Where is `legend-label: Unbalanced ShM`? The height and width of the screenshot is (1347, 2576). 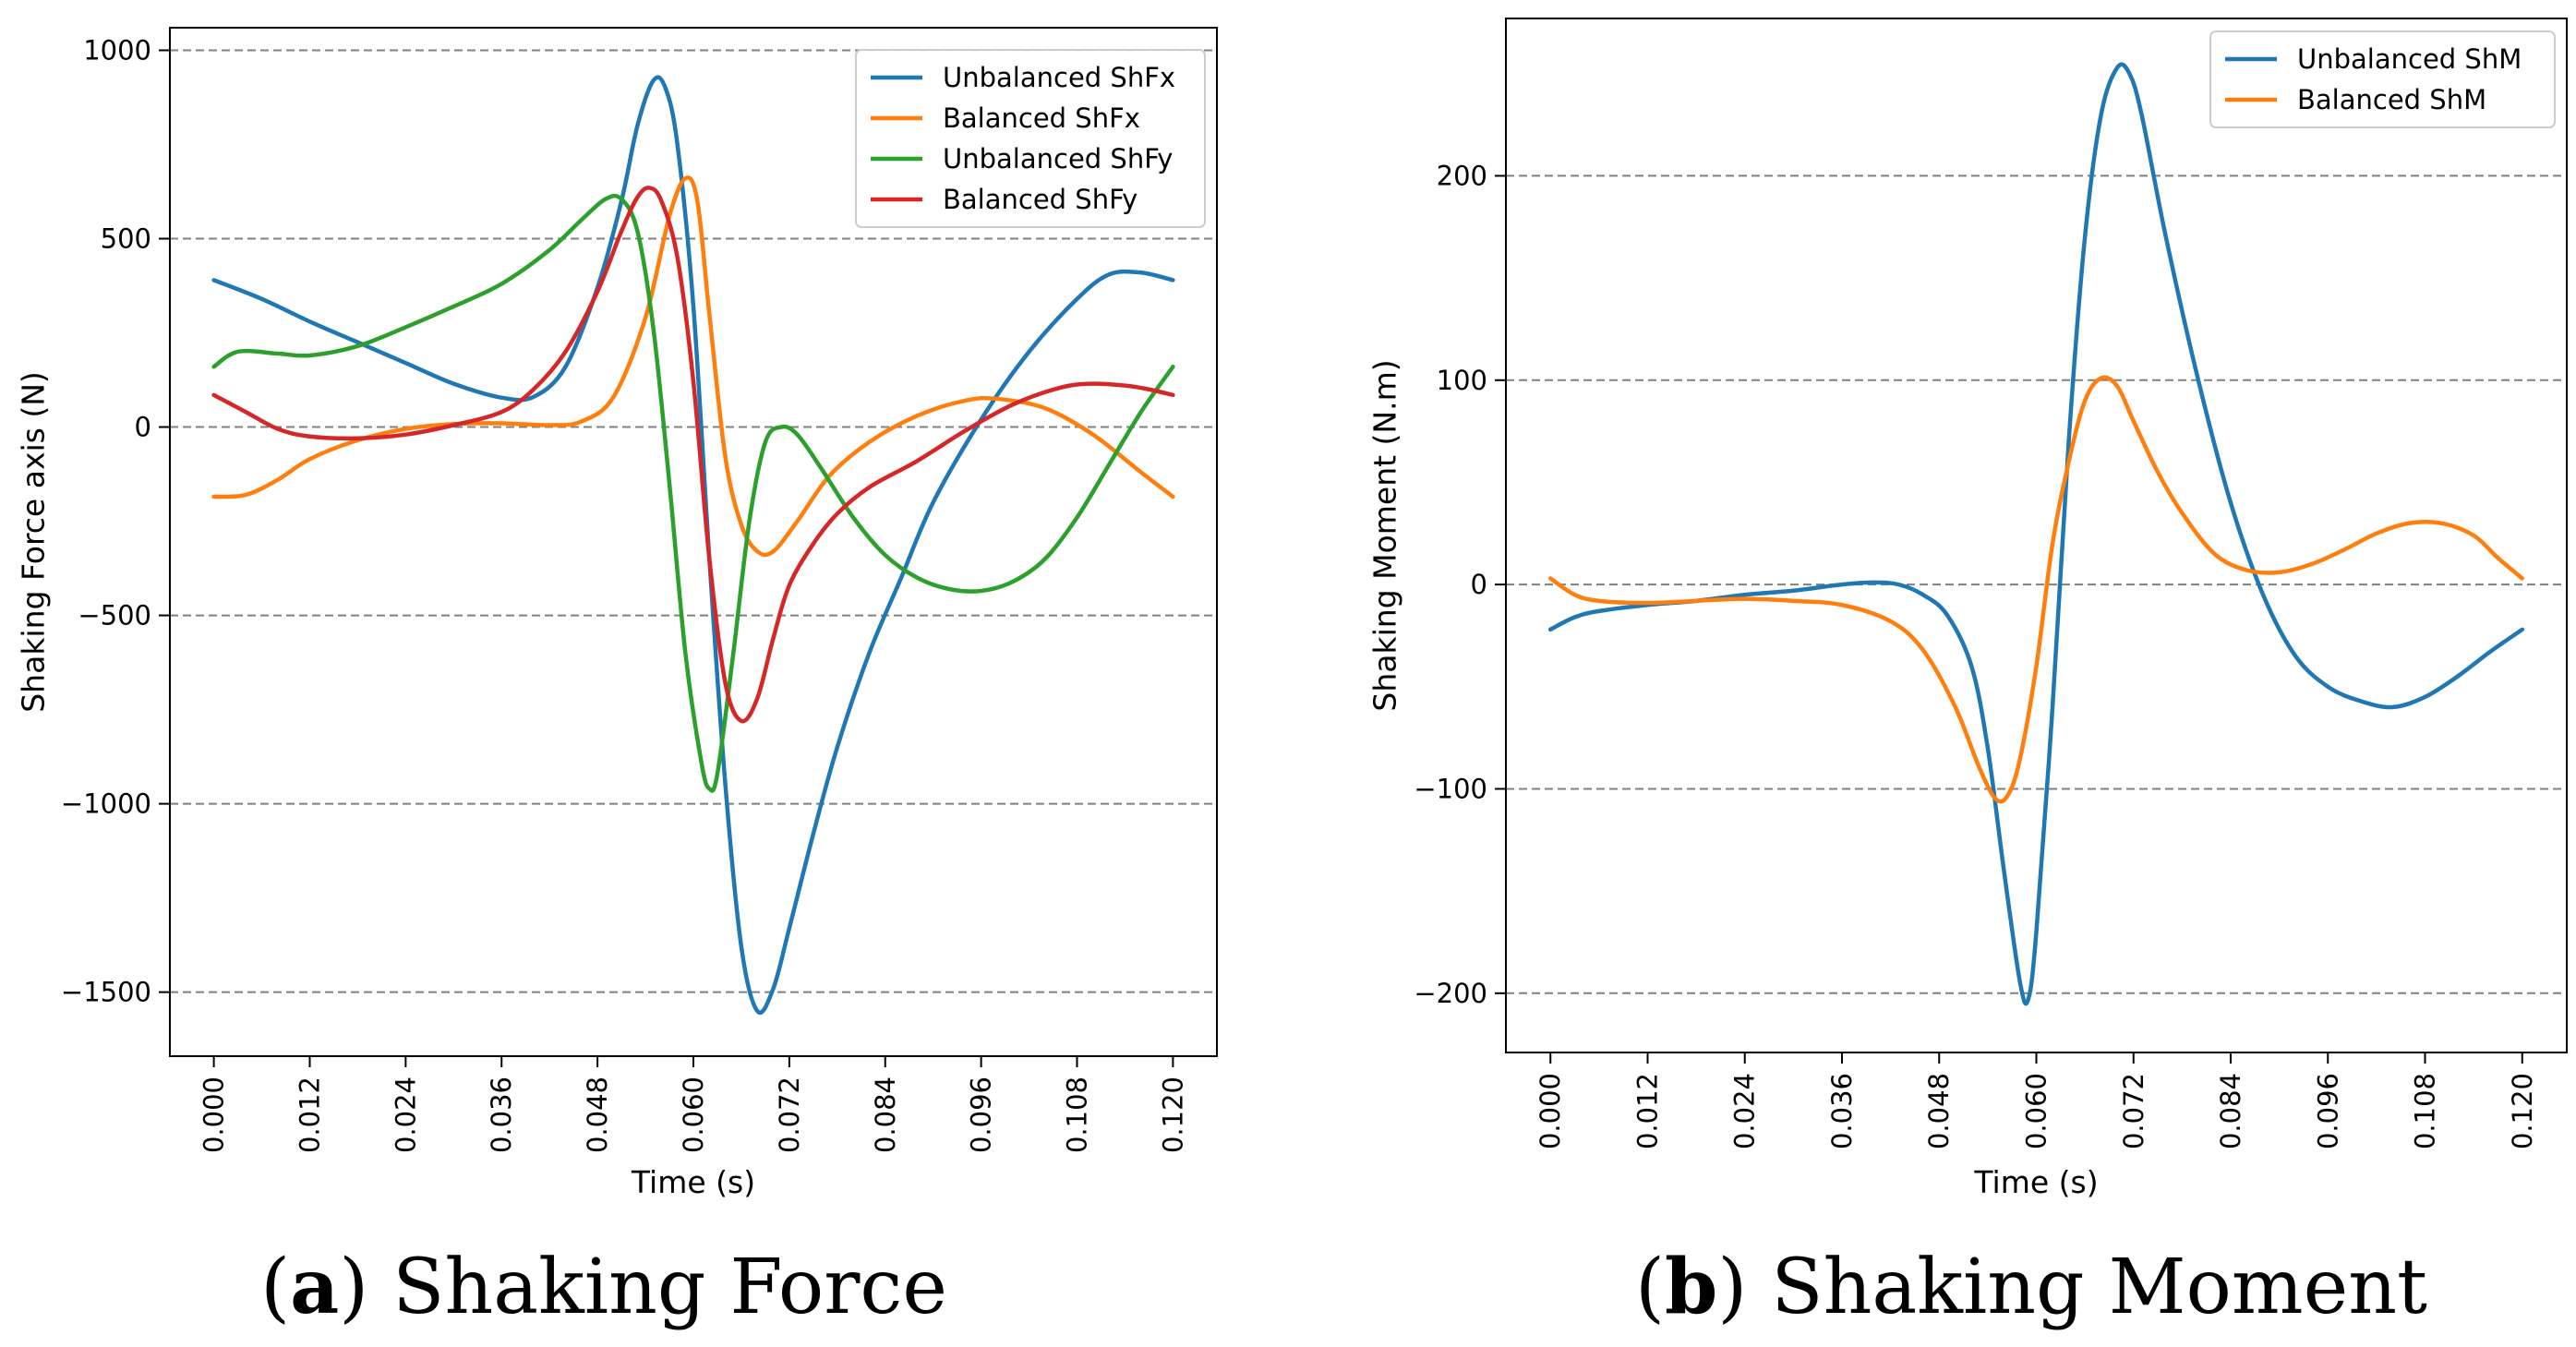 legend-label: Unbalanced ShM is located at coordinates (2409, 59).